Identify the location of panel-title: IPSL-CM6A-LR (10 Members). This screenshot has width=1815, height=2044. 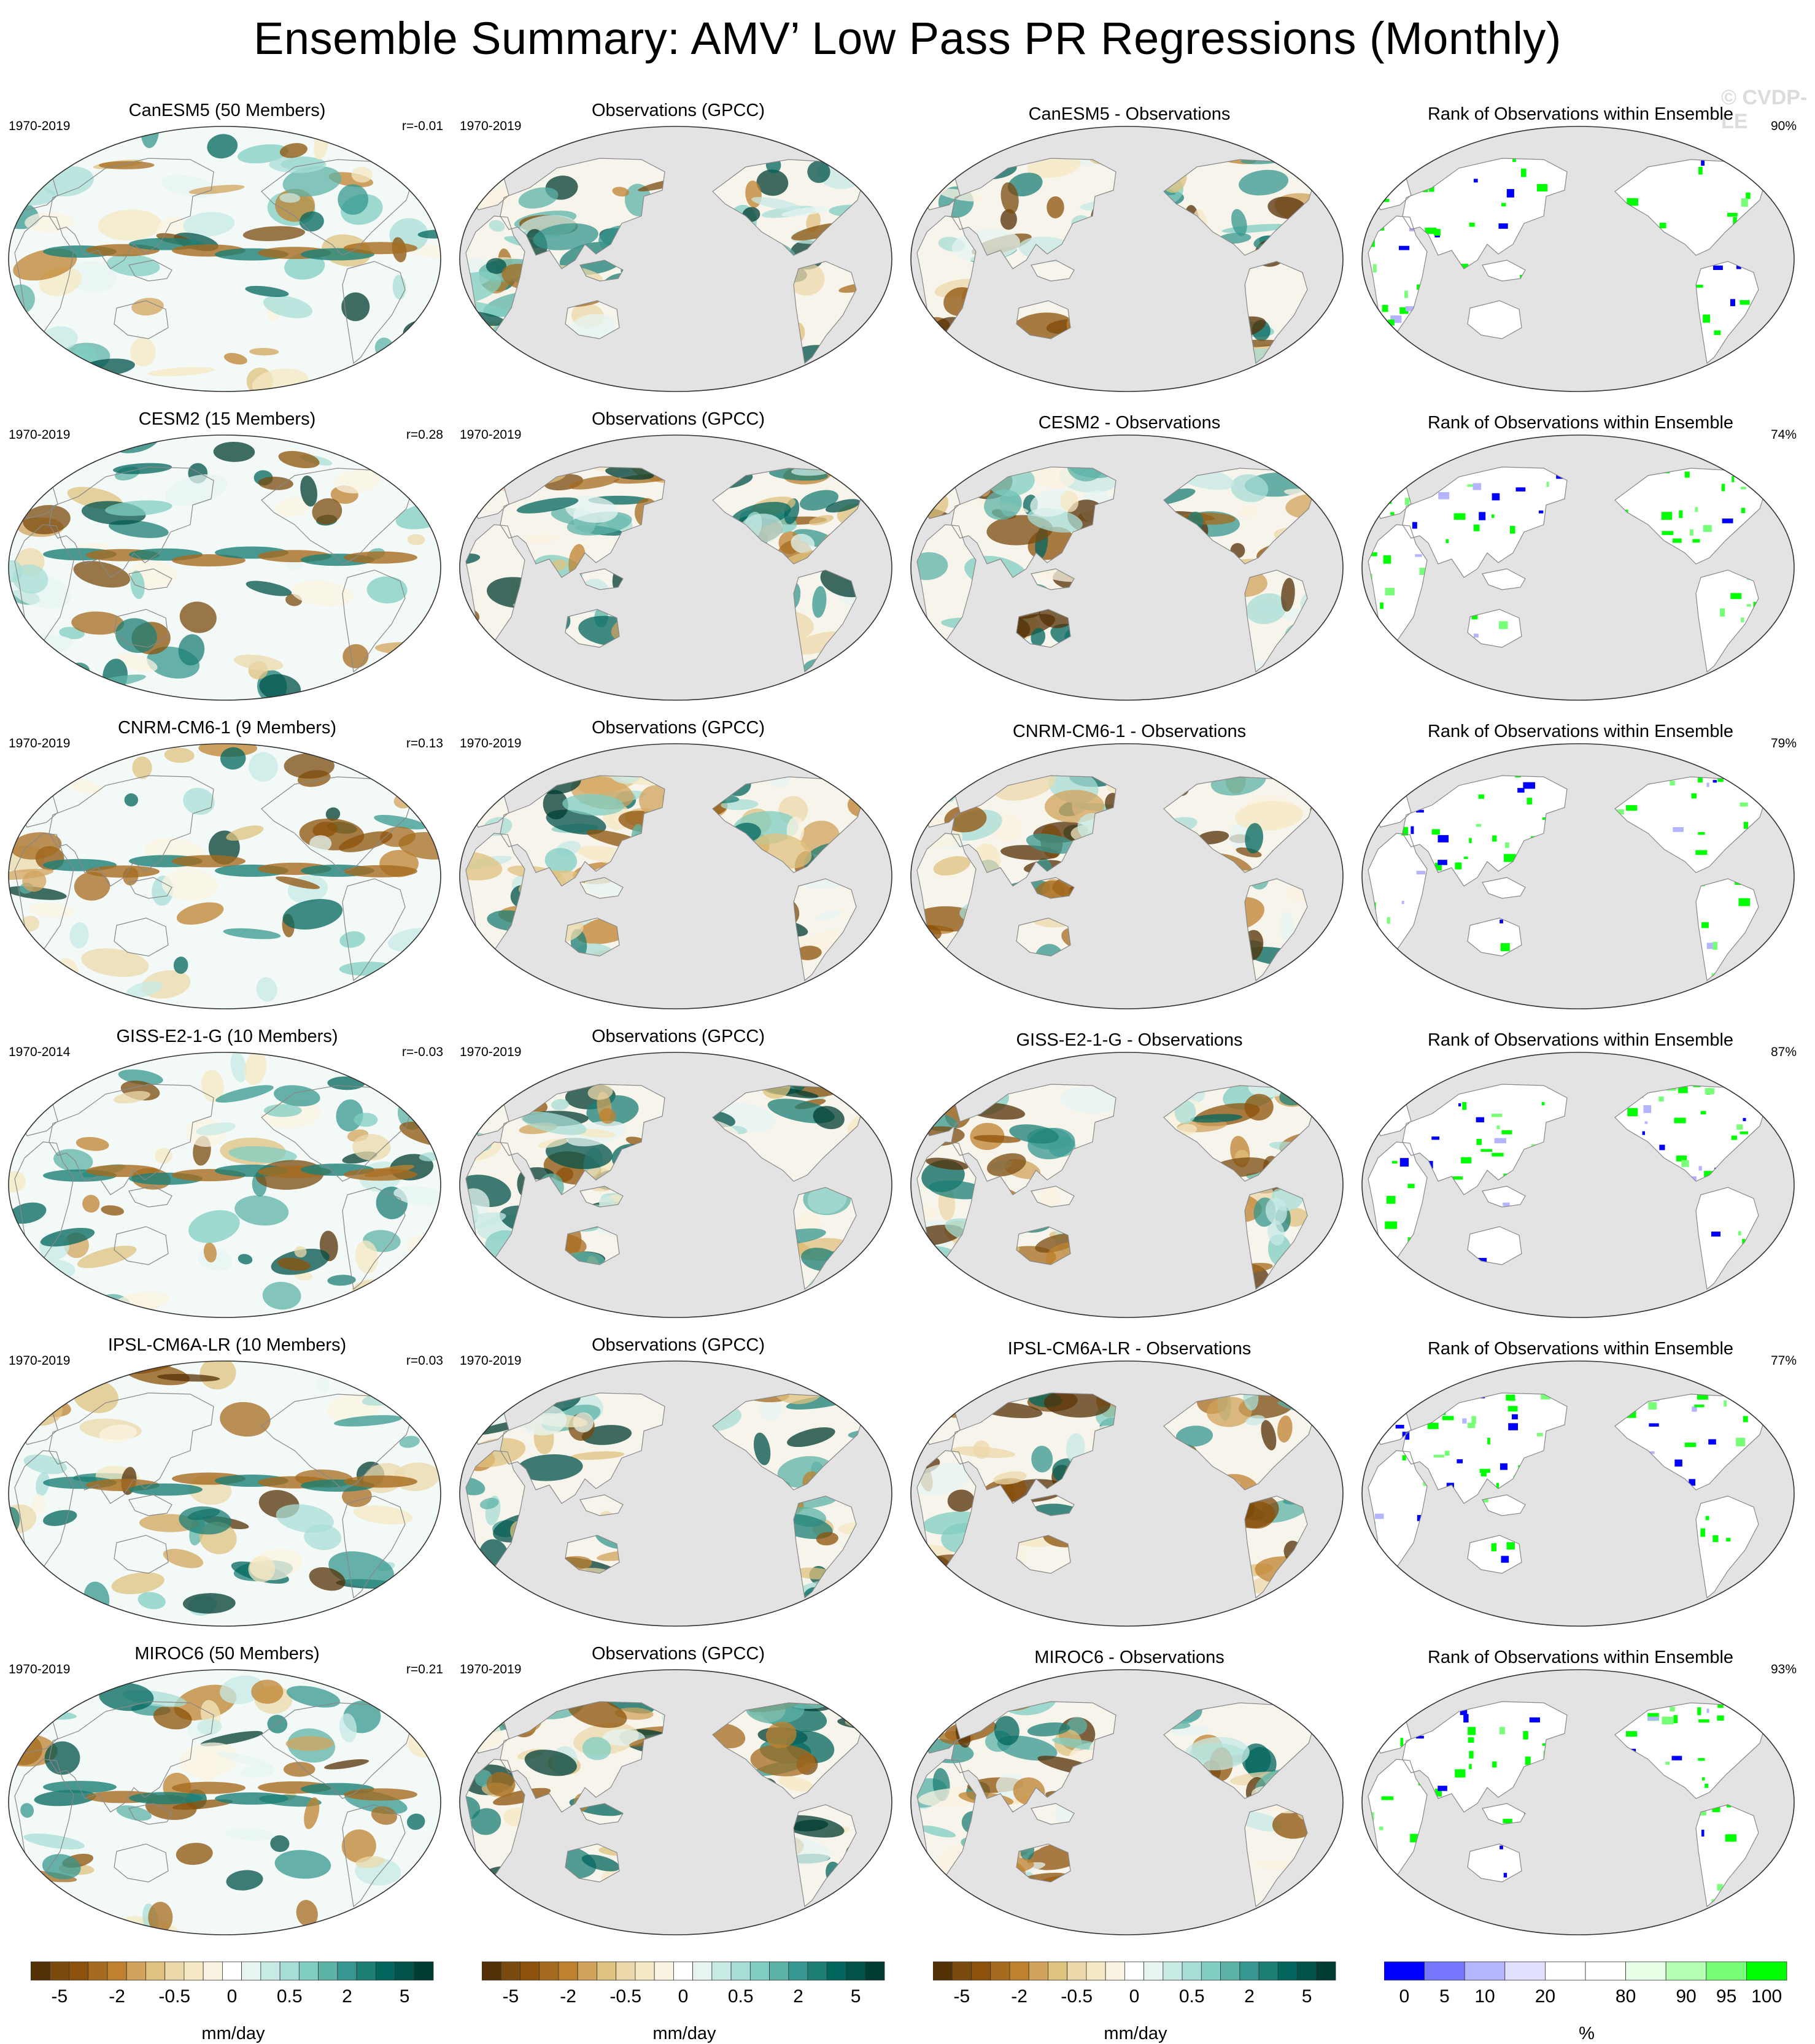
(227, 1345).